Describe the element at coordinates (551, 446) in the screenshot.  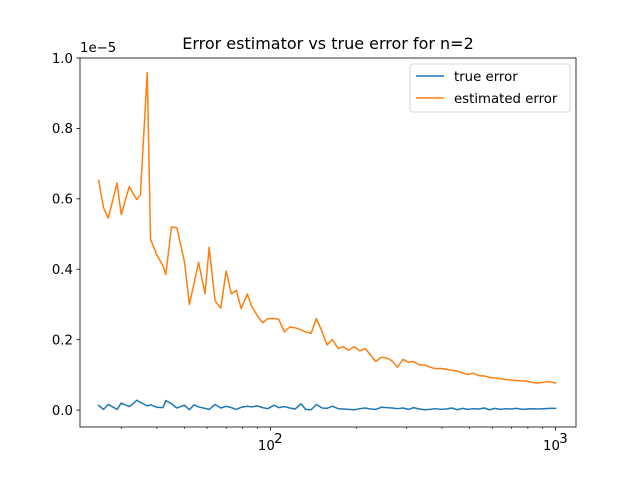
I see `x-tick-label-1: 10` at that location.